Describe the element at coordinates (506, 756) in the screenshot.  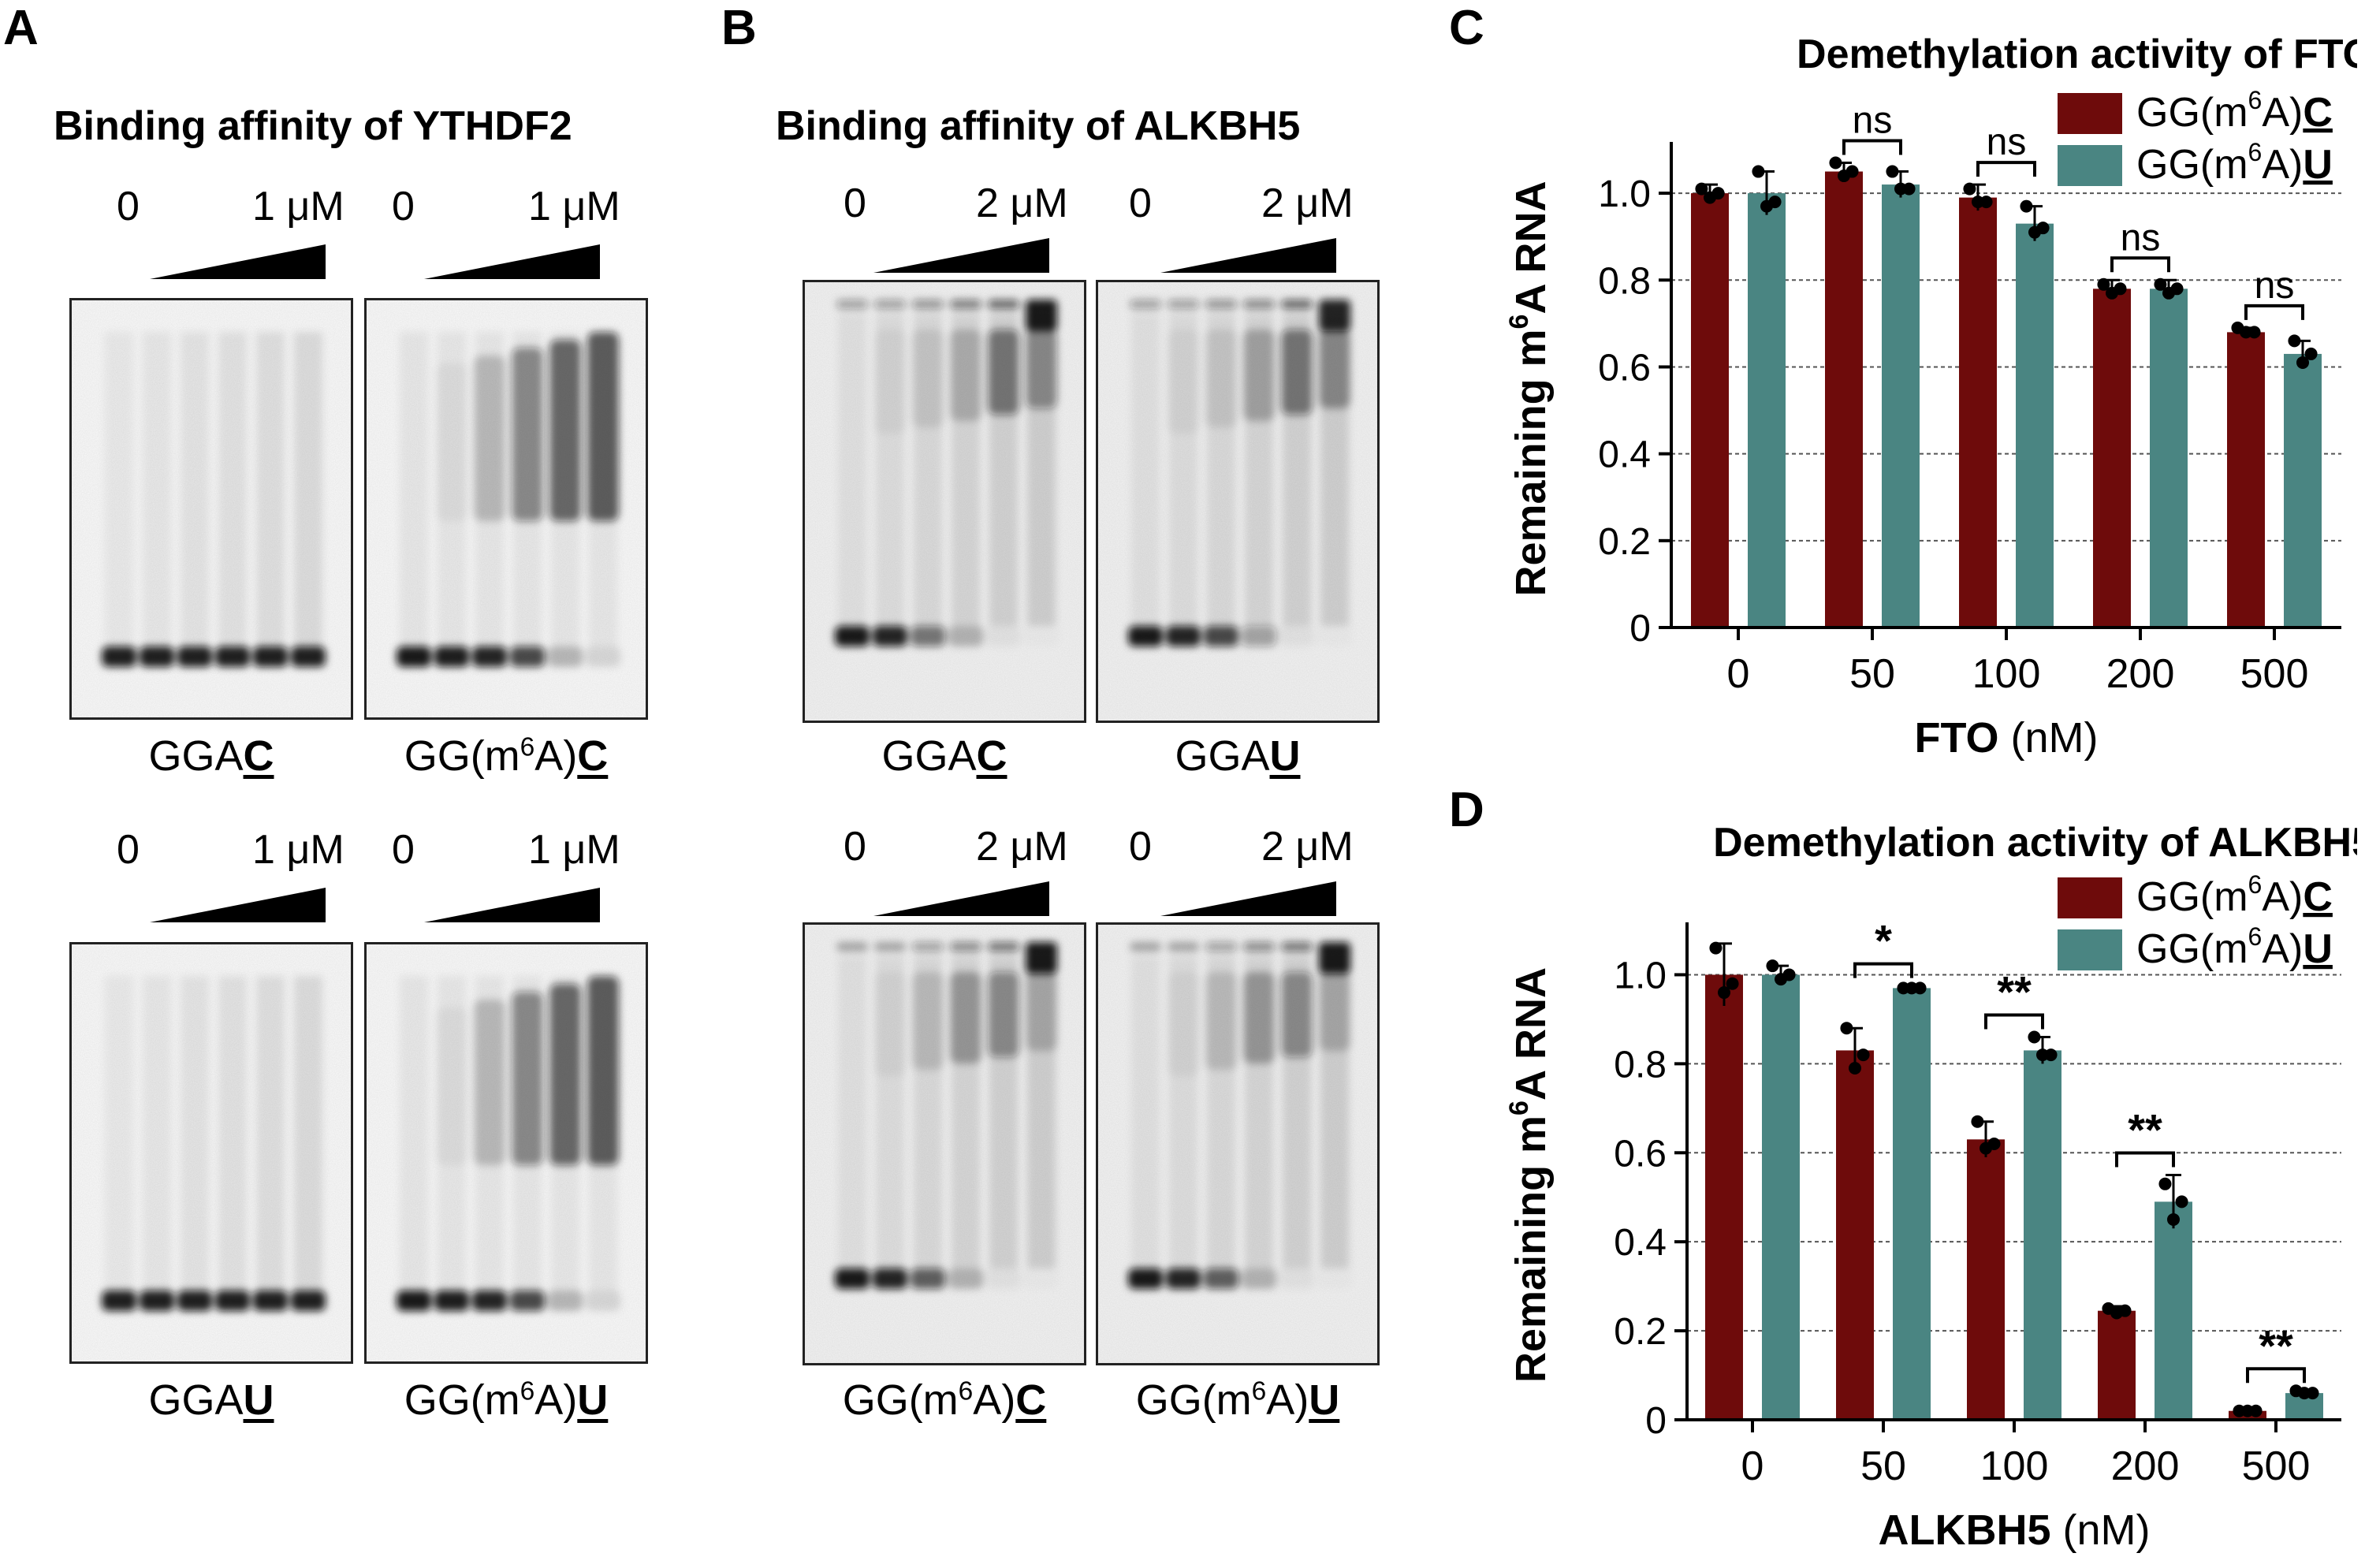
I see `gel-a2-label: GG(m6A)C` at that location.